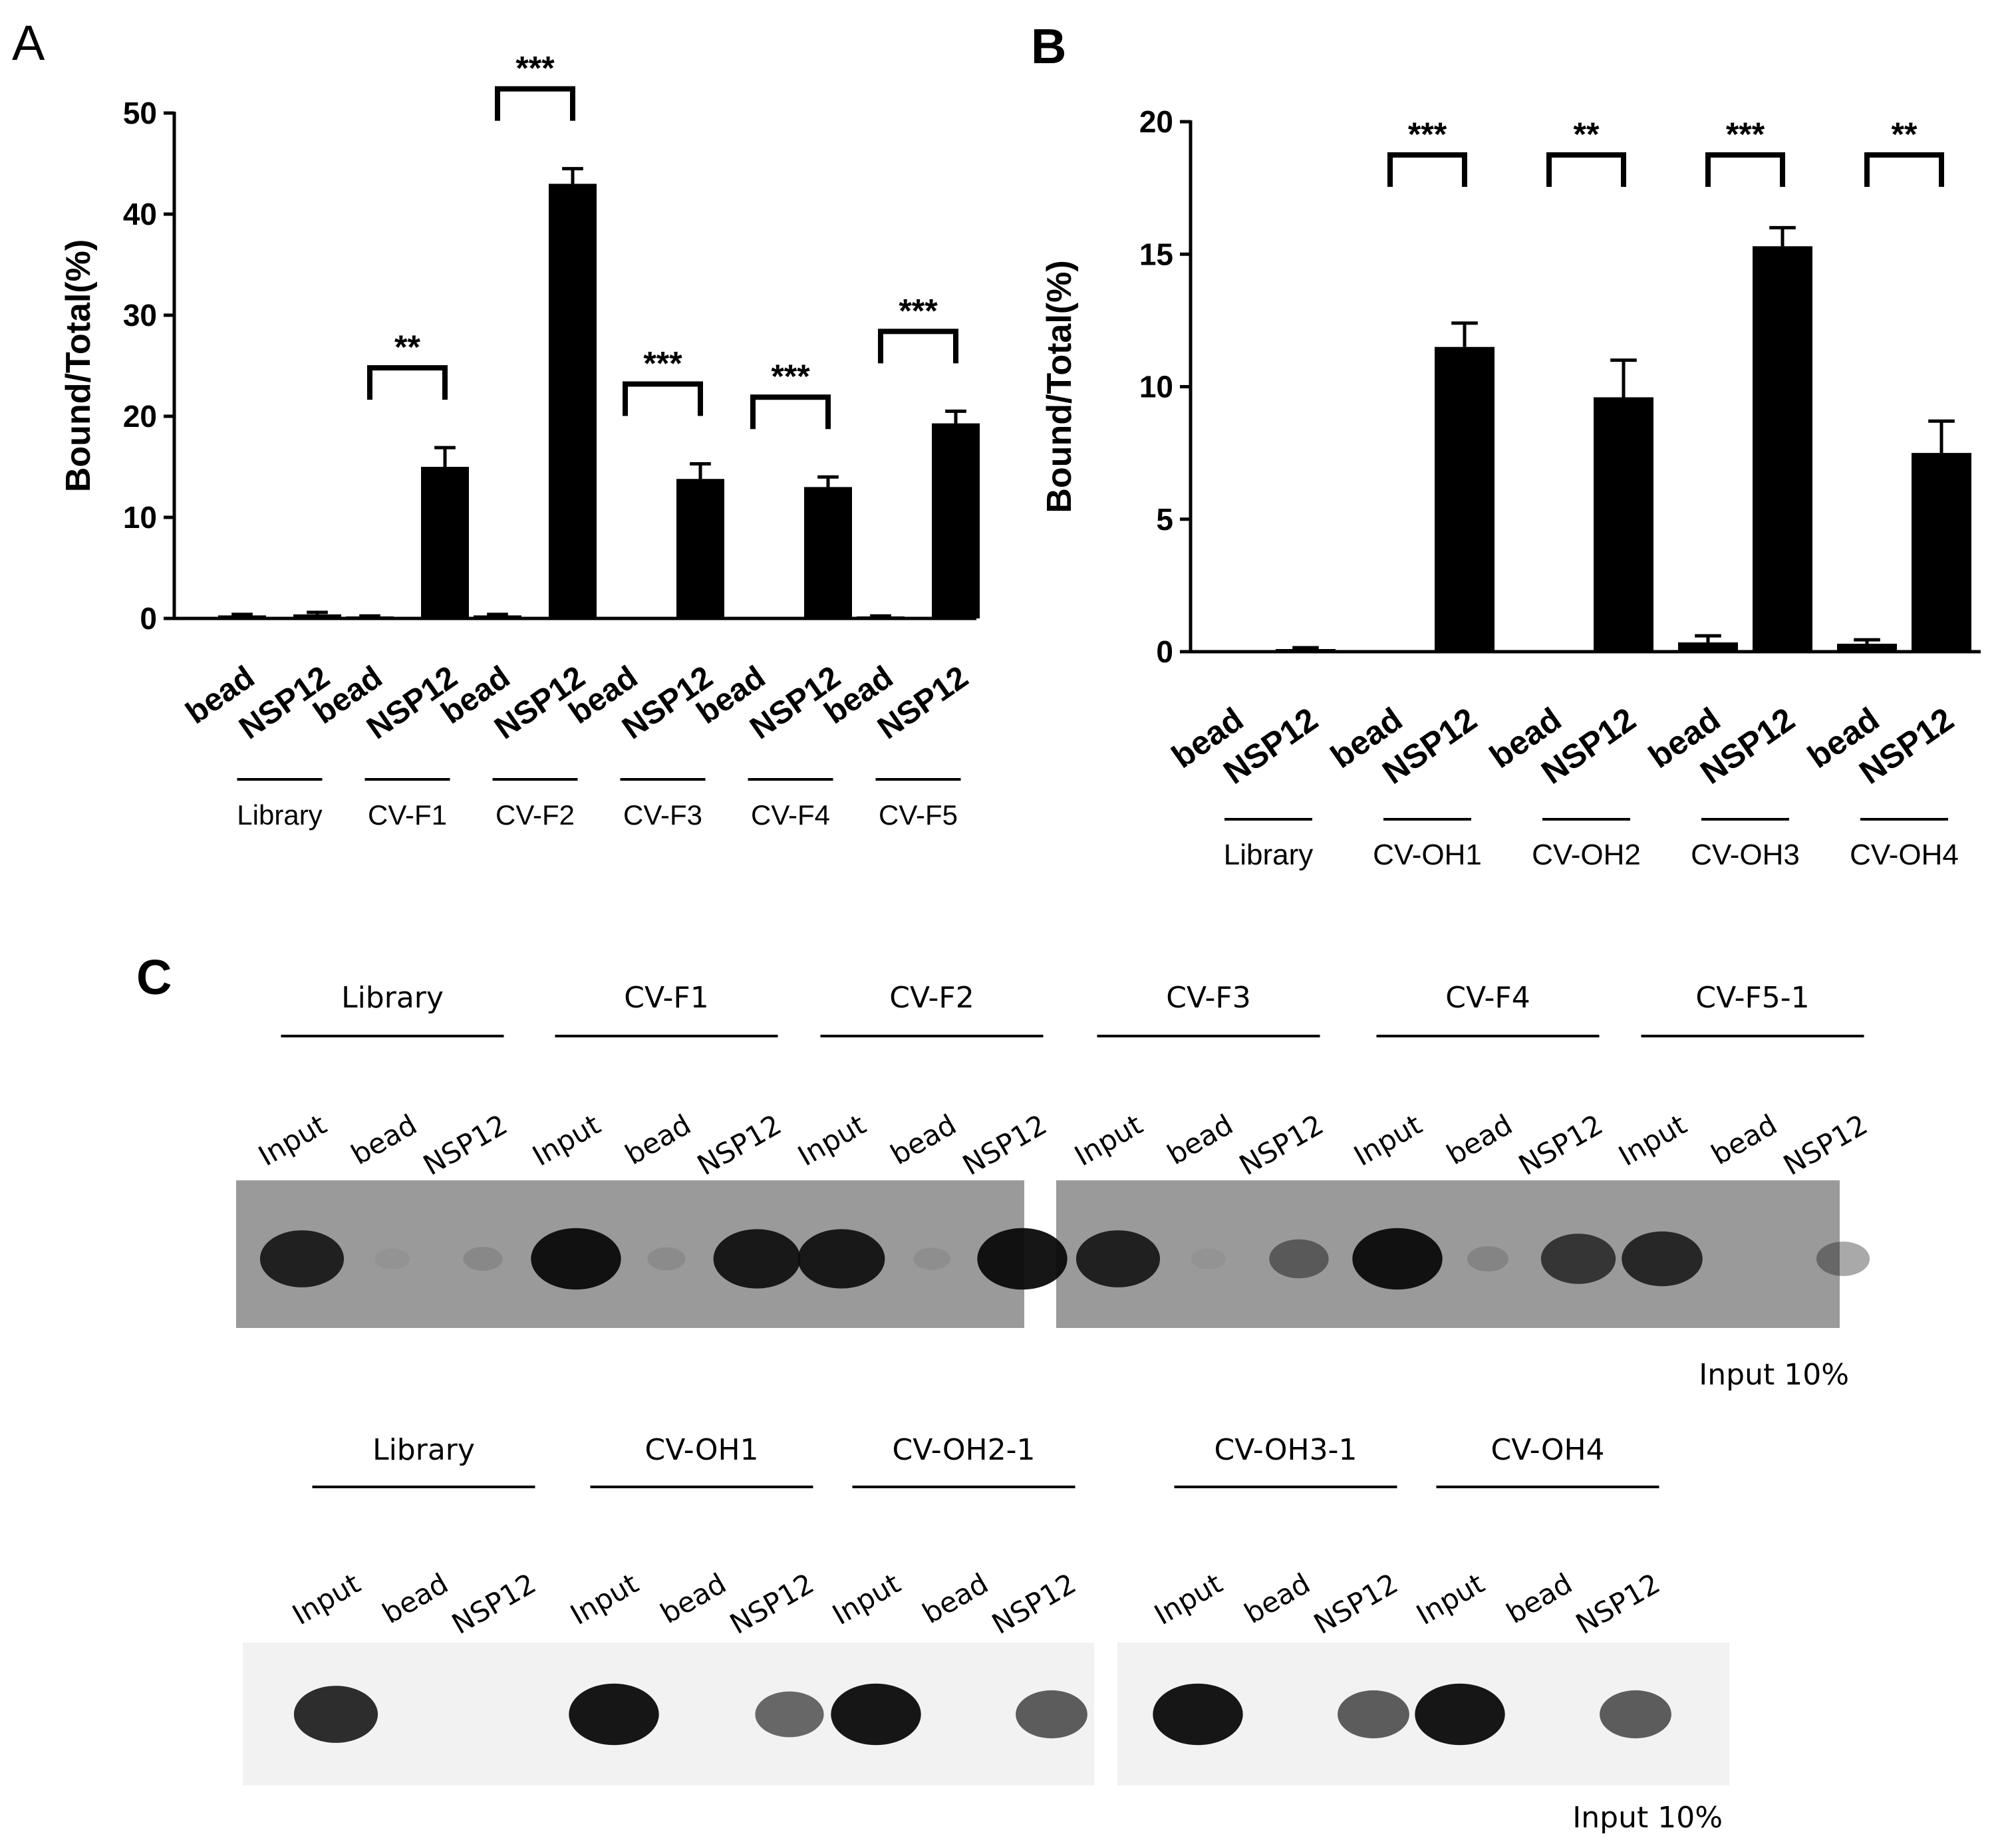 Image resolution: width=1998 pixels, height=1848 pixels. Describe the element at coordinates (1049, 46) in the screenshot. I see `panel-b-letter: B` at that location.